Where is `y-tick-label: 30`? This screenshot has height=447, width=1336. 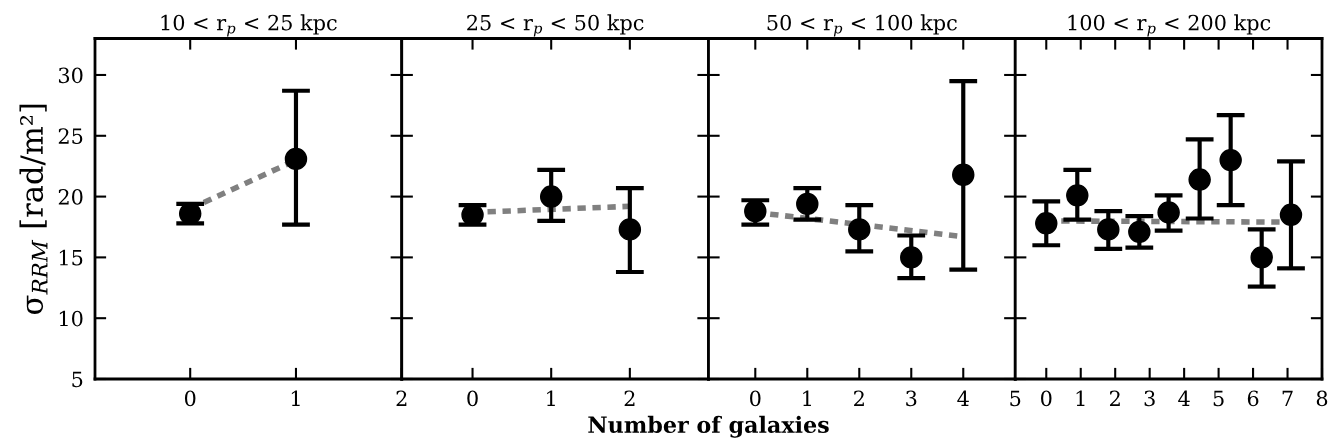 y-tick-label: 30 is located at coordinates (70, 75).